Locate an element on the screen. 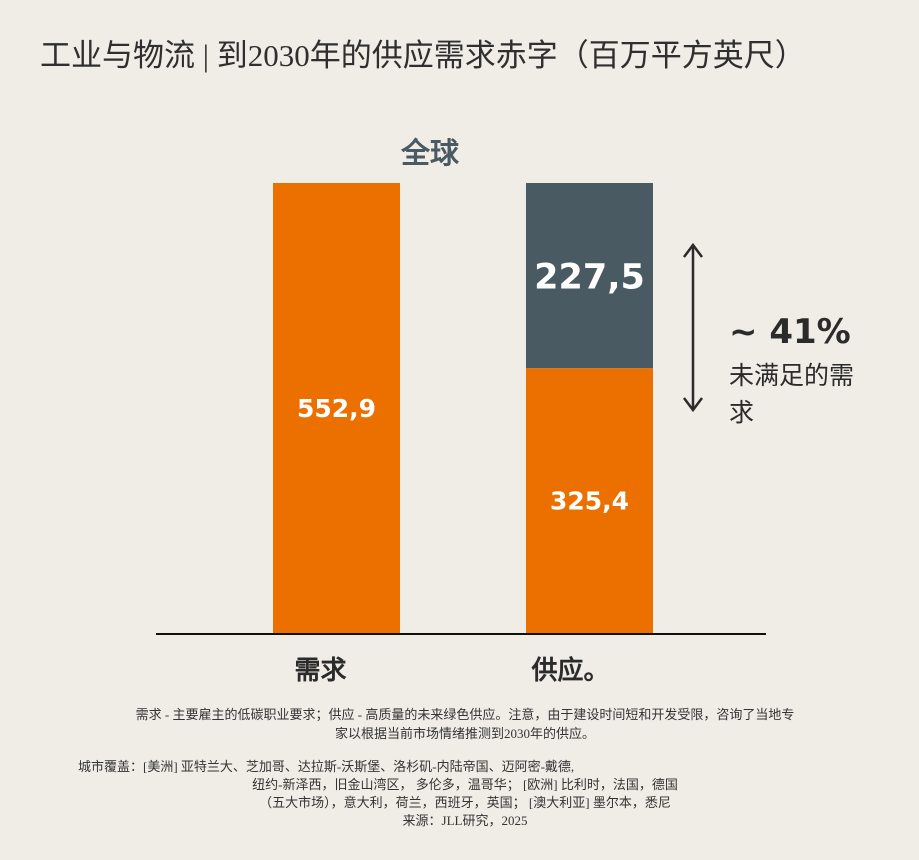  source-note: 来源：JLL研究，2025 is located at coordinates (465, 820).